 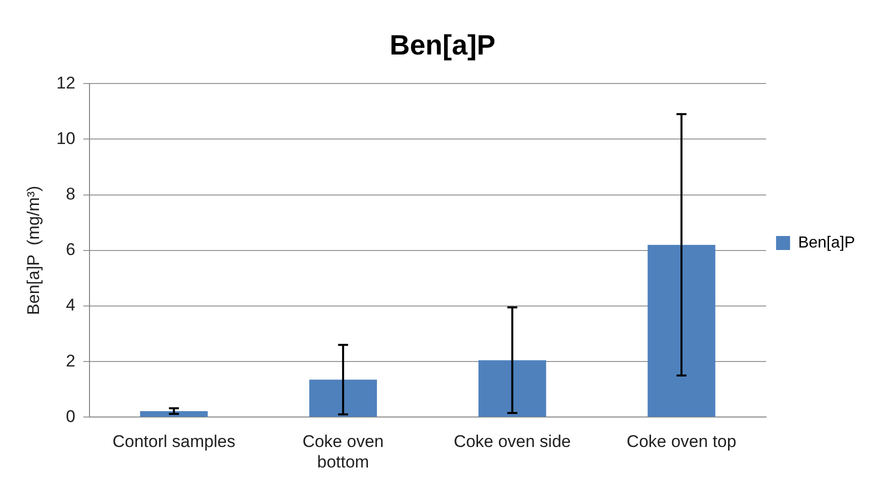 I want to click on x-tick-label: Coke oven bottom, so click(x=343, y=452).